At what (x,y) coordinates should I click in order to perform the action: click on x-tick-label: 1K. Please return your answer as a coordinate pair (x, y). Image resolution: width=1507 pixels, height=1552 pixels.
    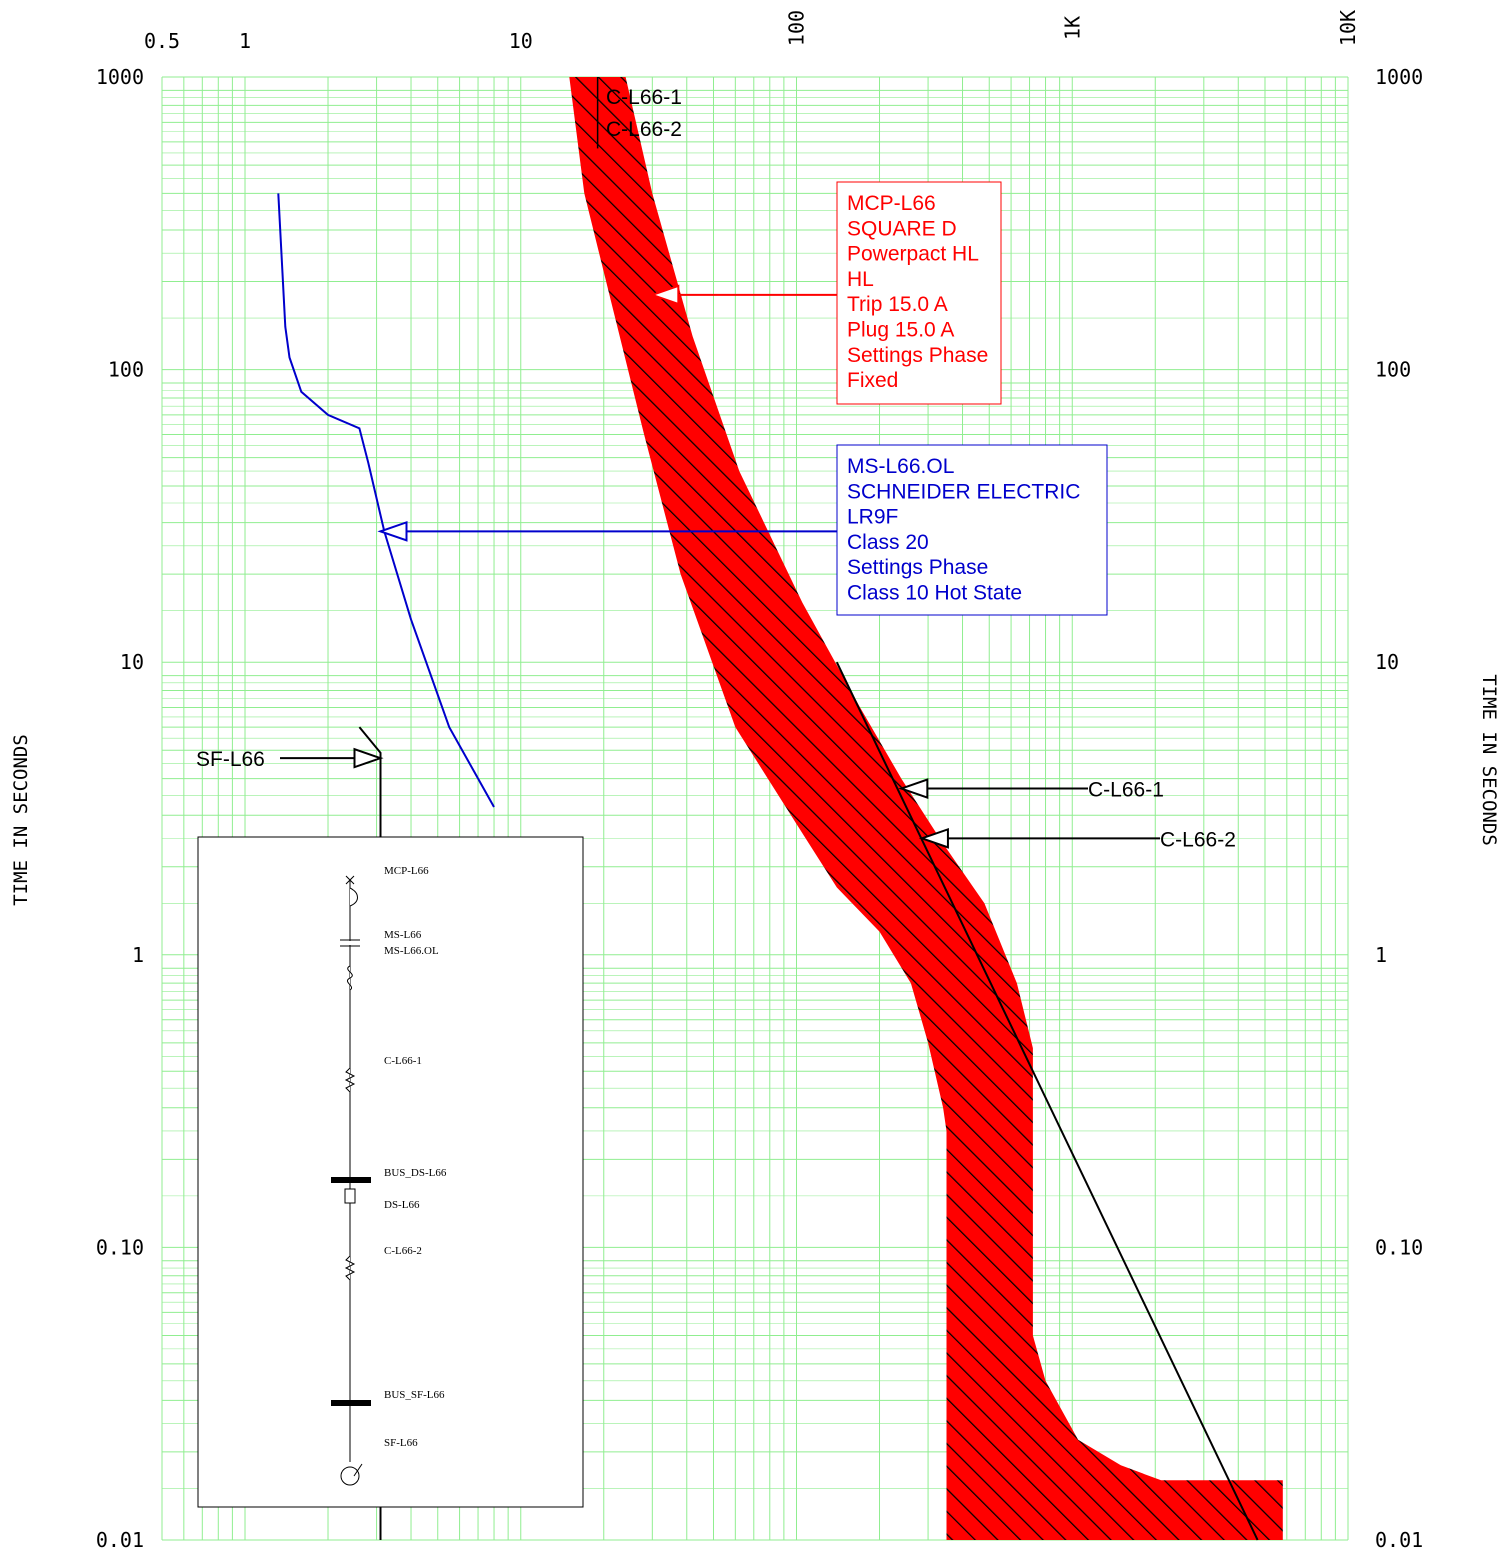
    Looking at the image, I should click on (1072, 28).